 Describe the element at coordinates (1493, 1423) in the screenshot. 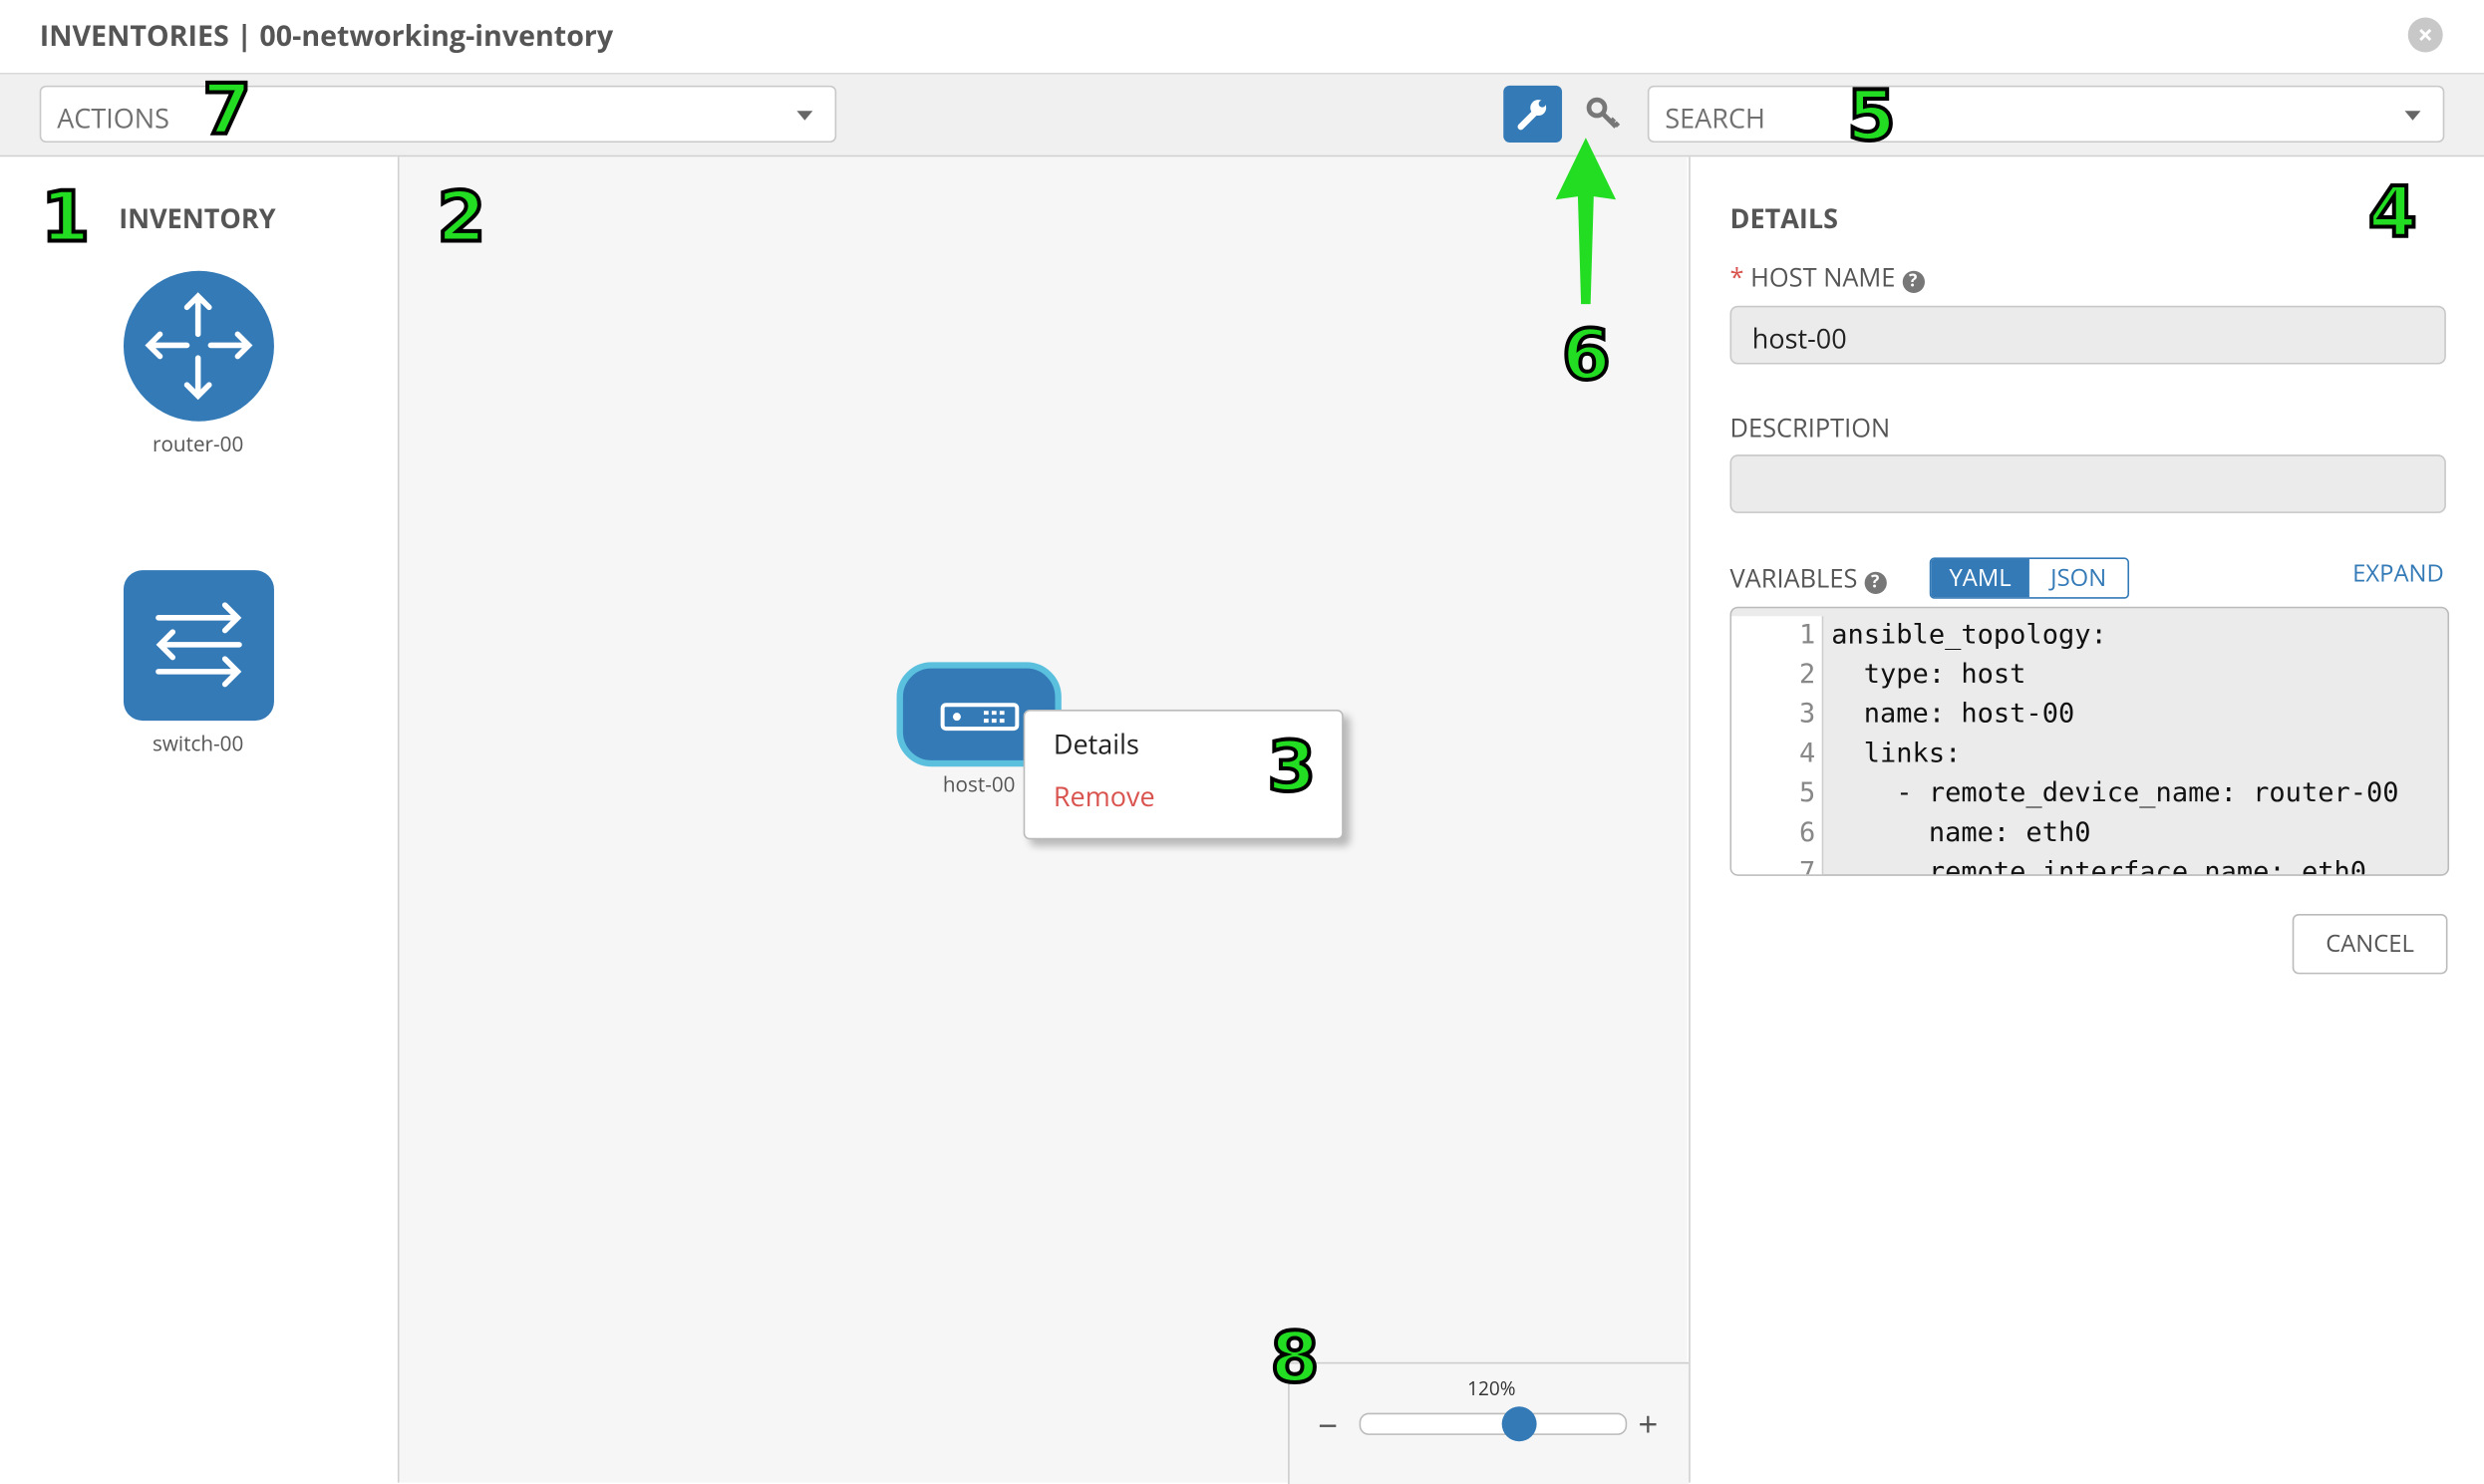

I see `zoom-slider` at that location.